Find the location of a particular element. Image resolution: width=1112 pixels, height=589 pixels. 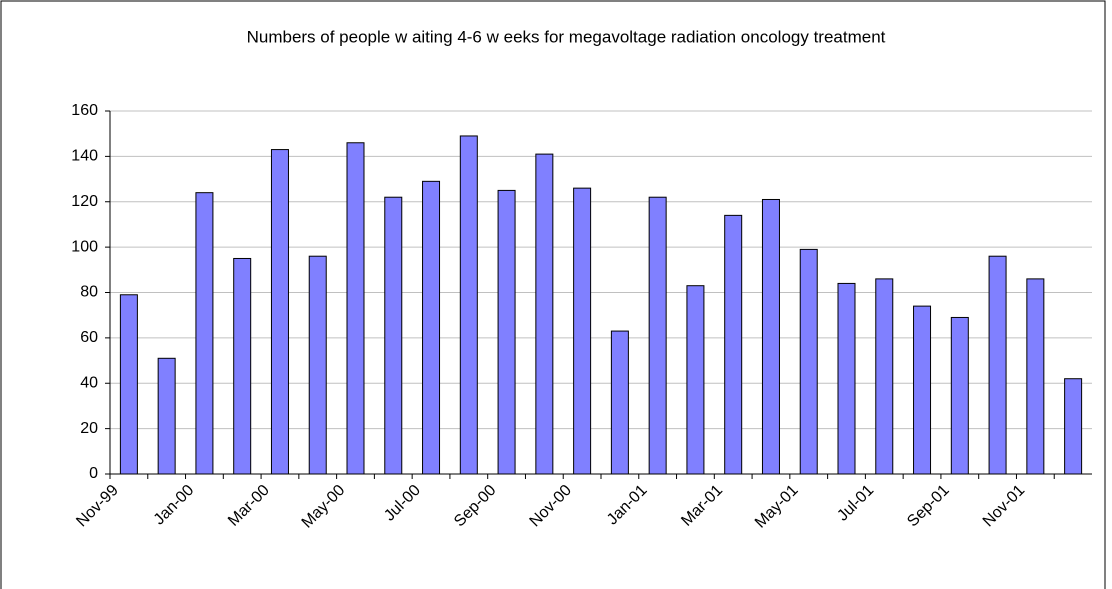

y-tick-label: 60 is located at coordinates (89, 337).